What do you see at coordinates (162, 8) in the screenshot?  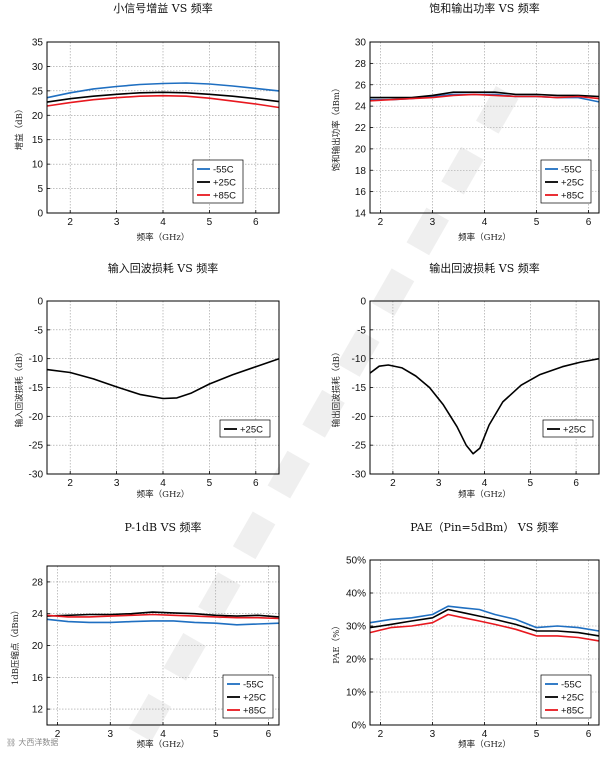 I see `chart-title: 小信号增益 VS 频率` at bounding box center [162, 8].